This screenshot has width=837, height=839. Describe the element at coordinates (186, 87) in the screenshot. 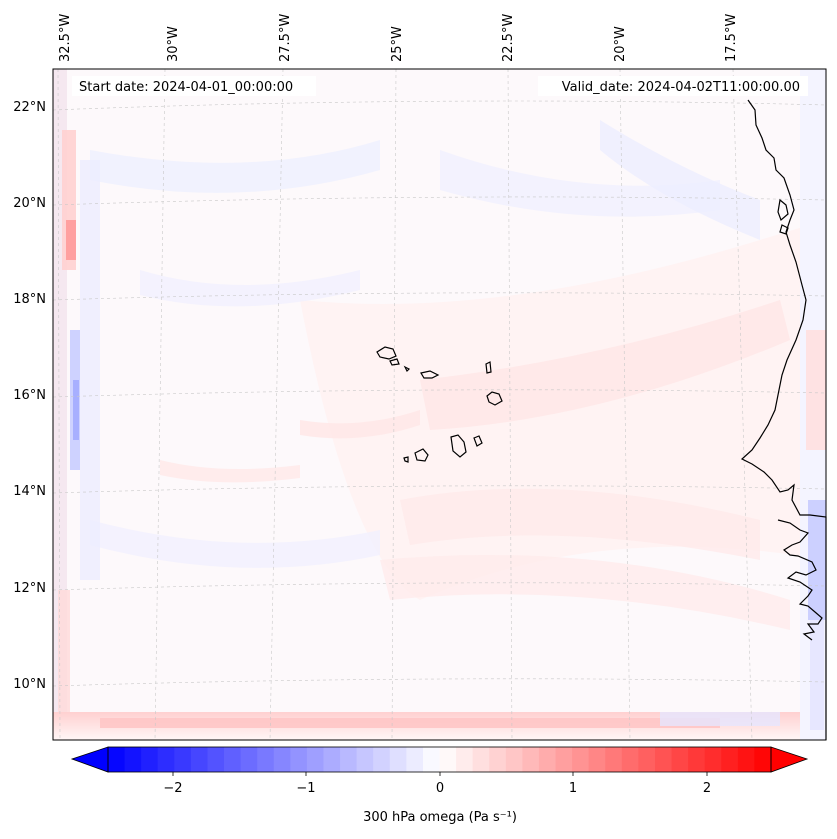

I see `start-date-label: Start date: 2024-04-01_00:00:00` at that location.